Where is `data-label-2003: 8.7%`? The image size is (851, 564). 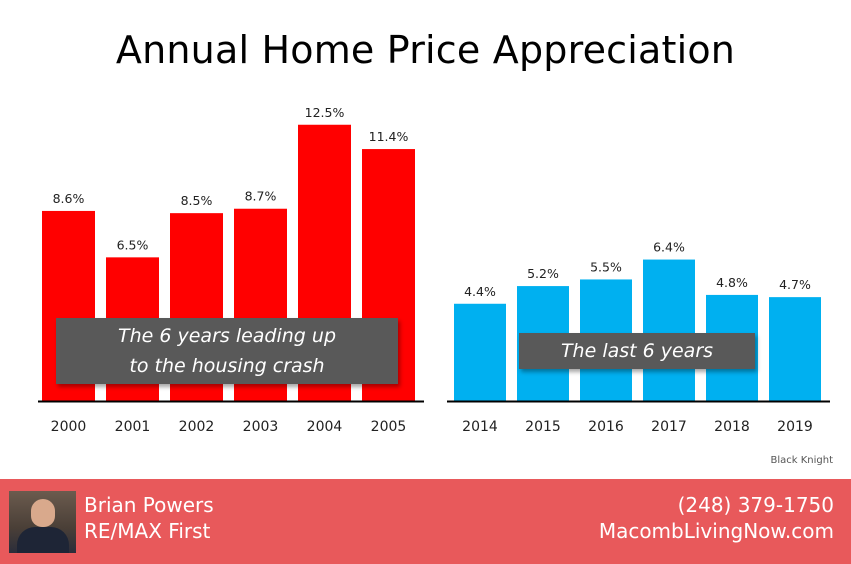 data-label-2003: 8.7% is located at coordinates (261, 196).